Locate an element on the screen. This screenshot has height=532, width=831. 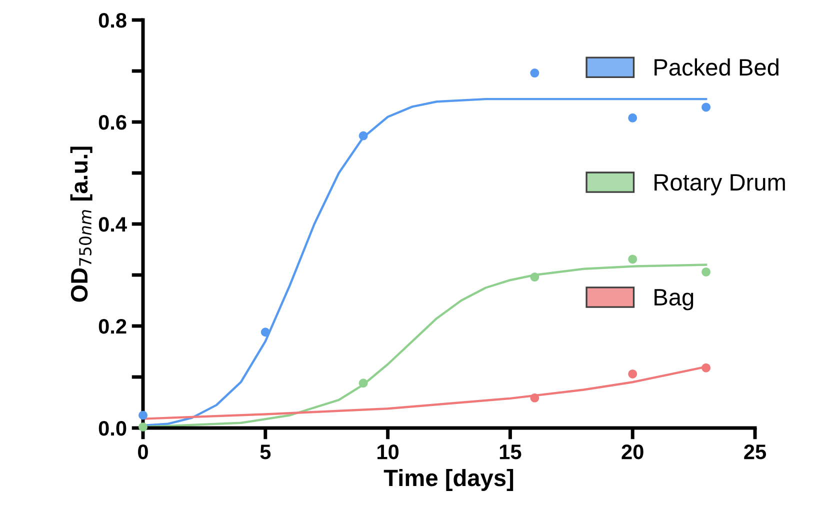
y-tick-label: 0.6 is located at coordinates (112, 122).